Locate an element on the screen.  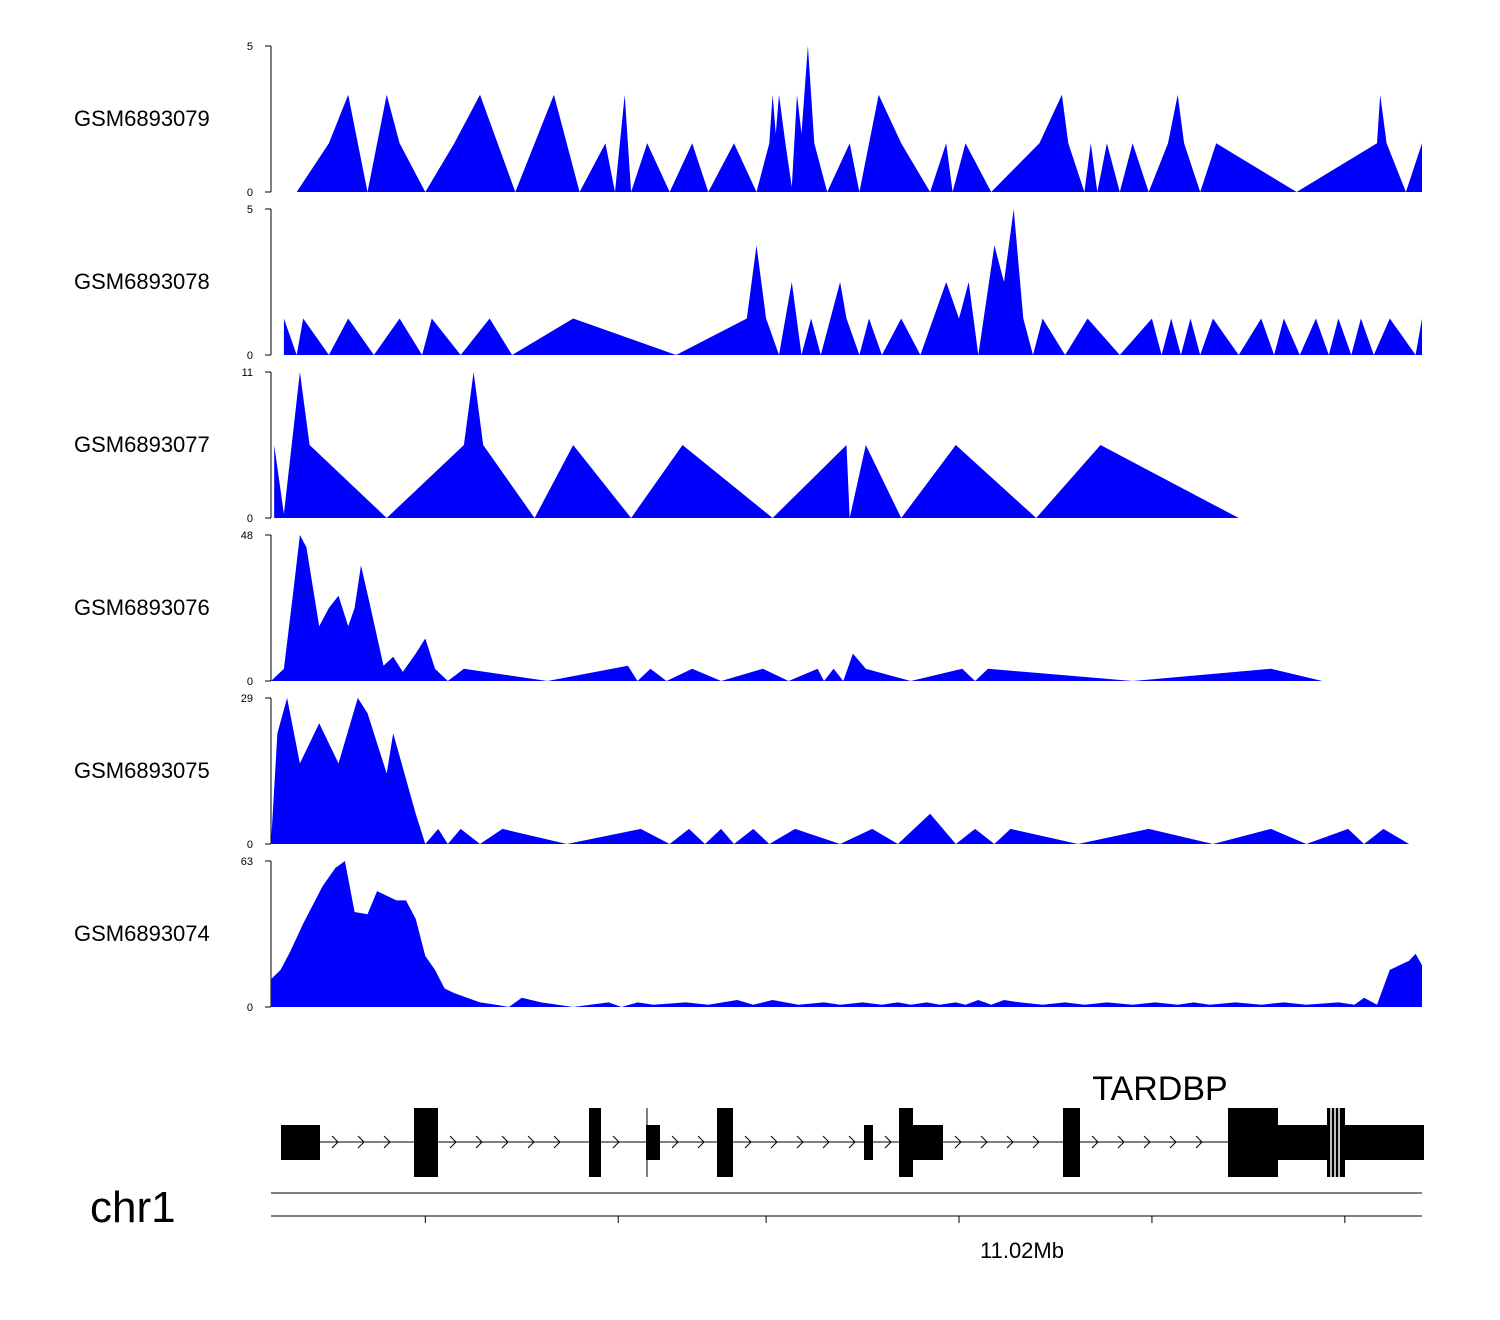
y-tick-label-max: 63 is located at coordinates (247, 862).